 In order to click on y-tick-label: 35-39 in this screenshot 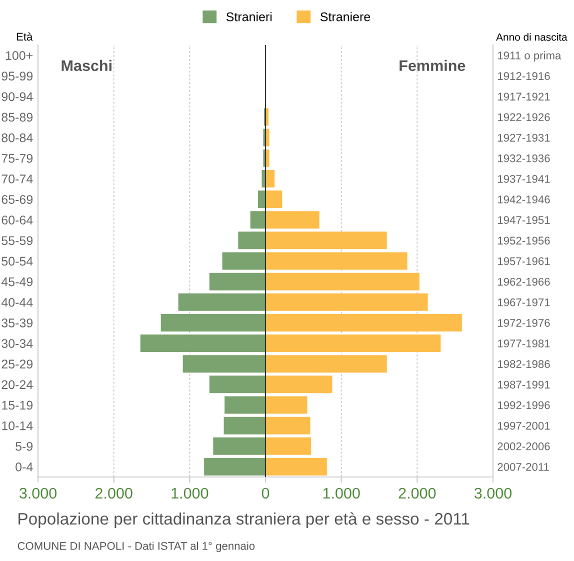, I will do `click(17, 323)`.